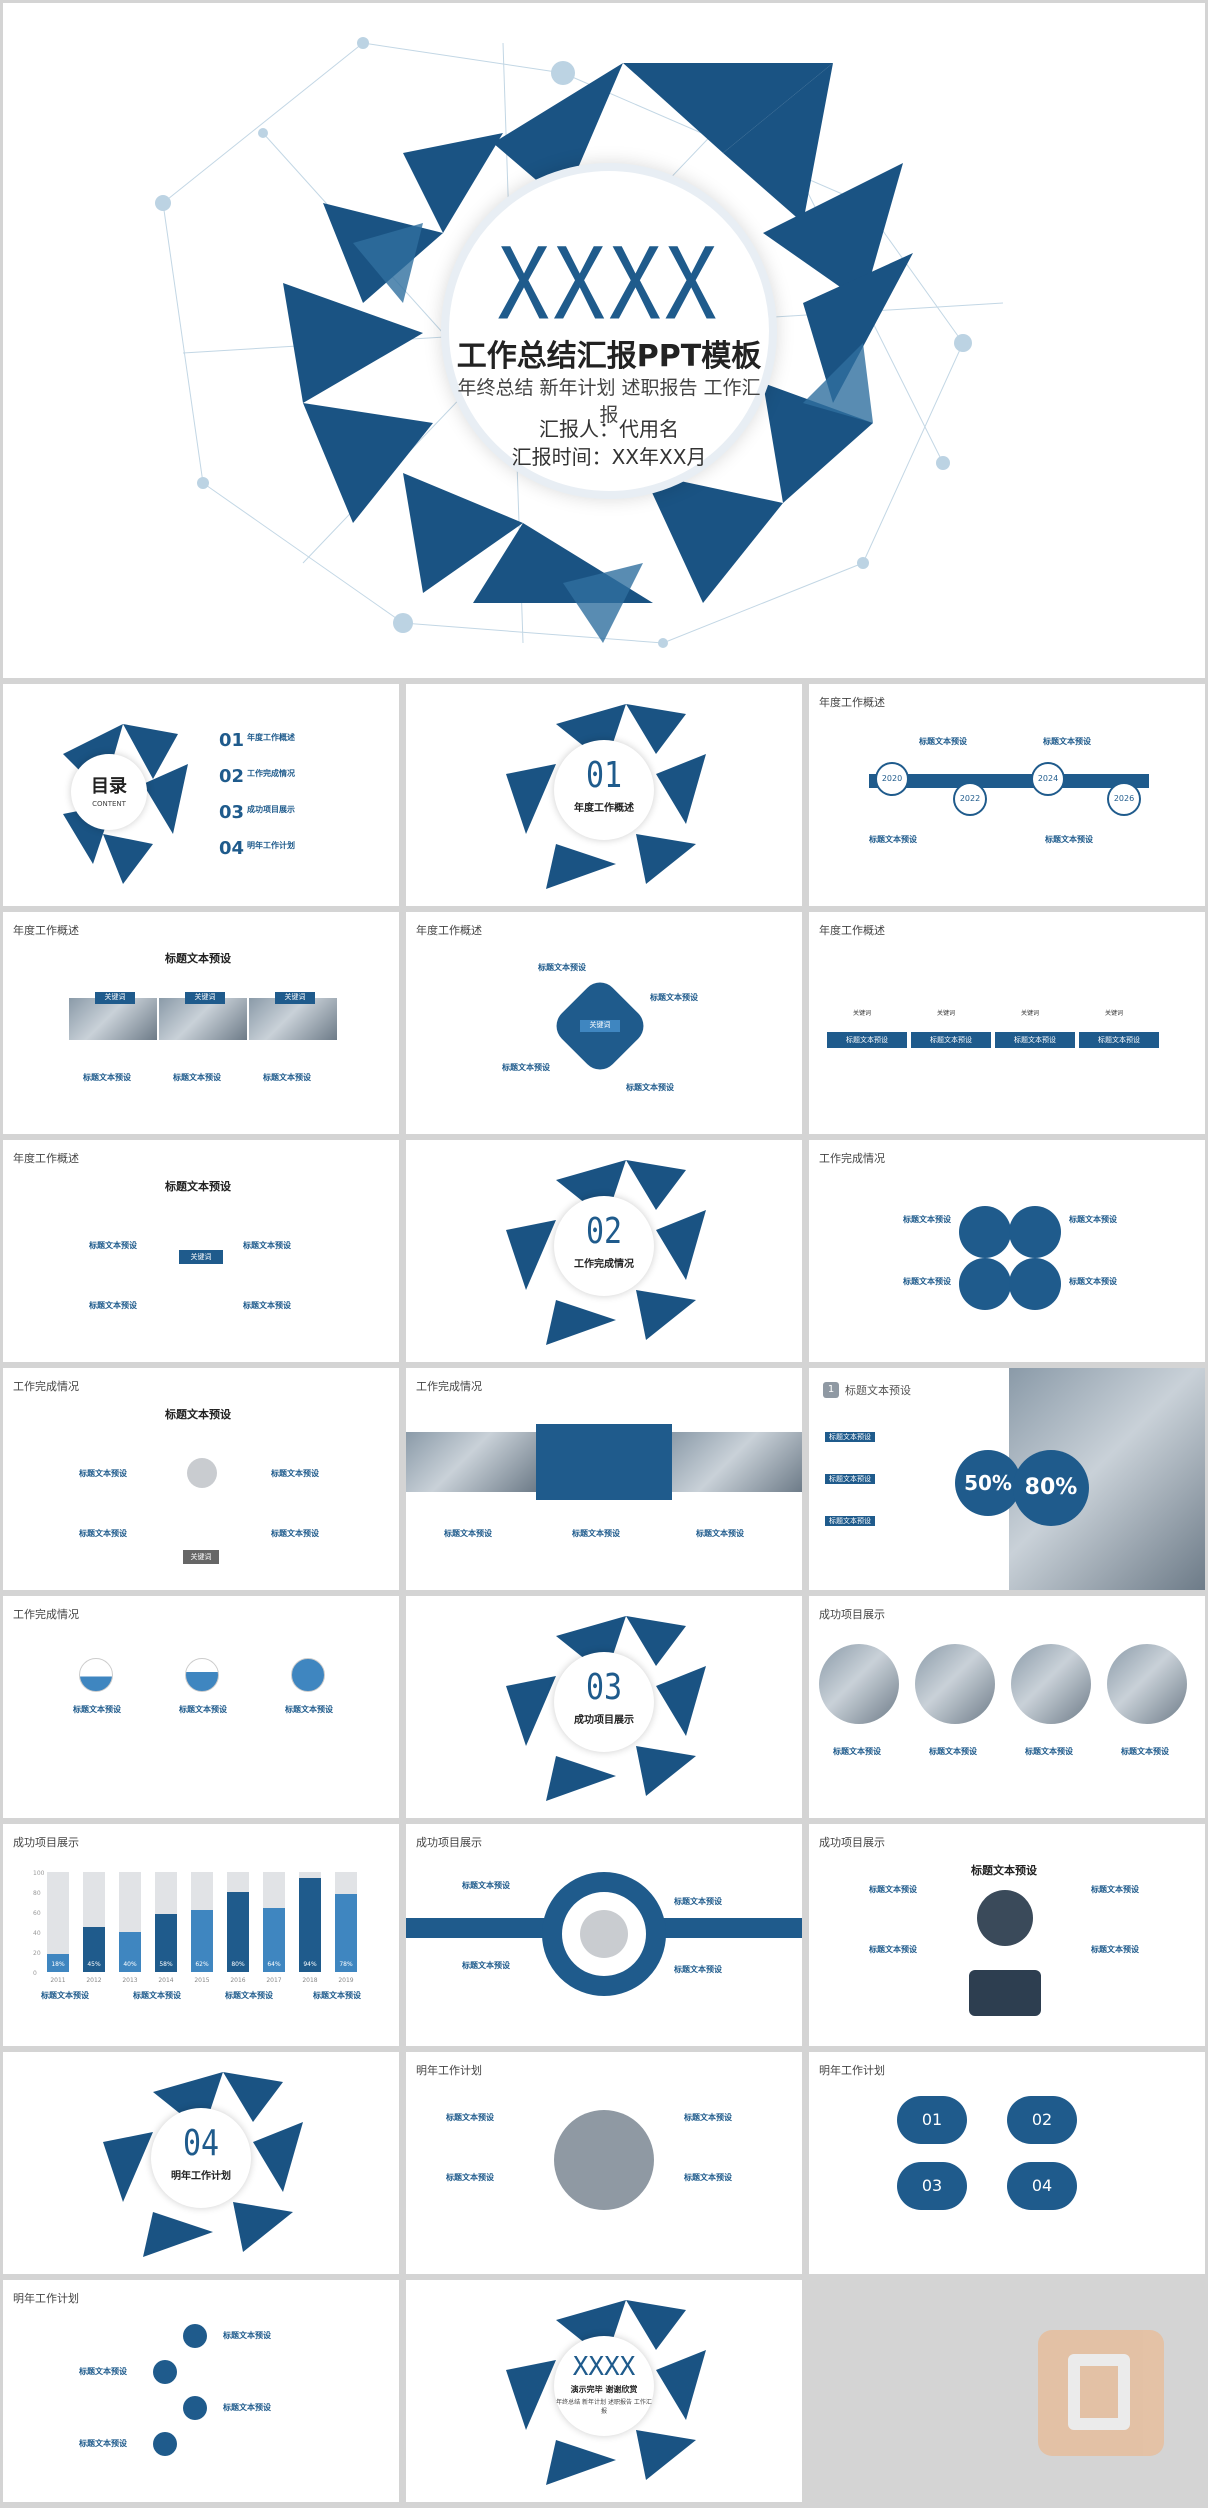  I want to click on x-tick: 2019, so click(345, 1980).